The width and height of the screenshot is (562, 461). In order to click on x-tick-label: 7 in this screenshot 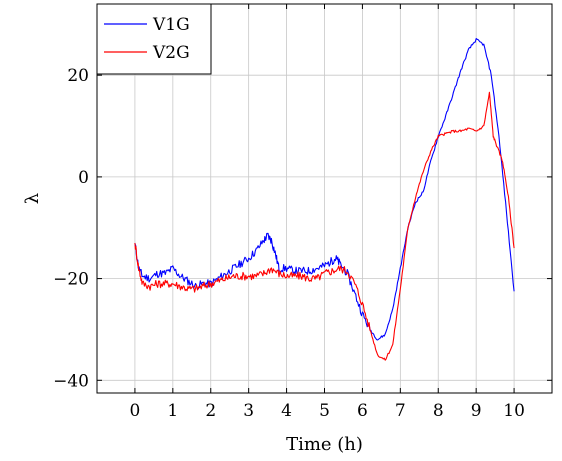, I will do `click(400, 411)`.